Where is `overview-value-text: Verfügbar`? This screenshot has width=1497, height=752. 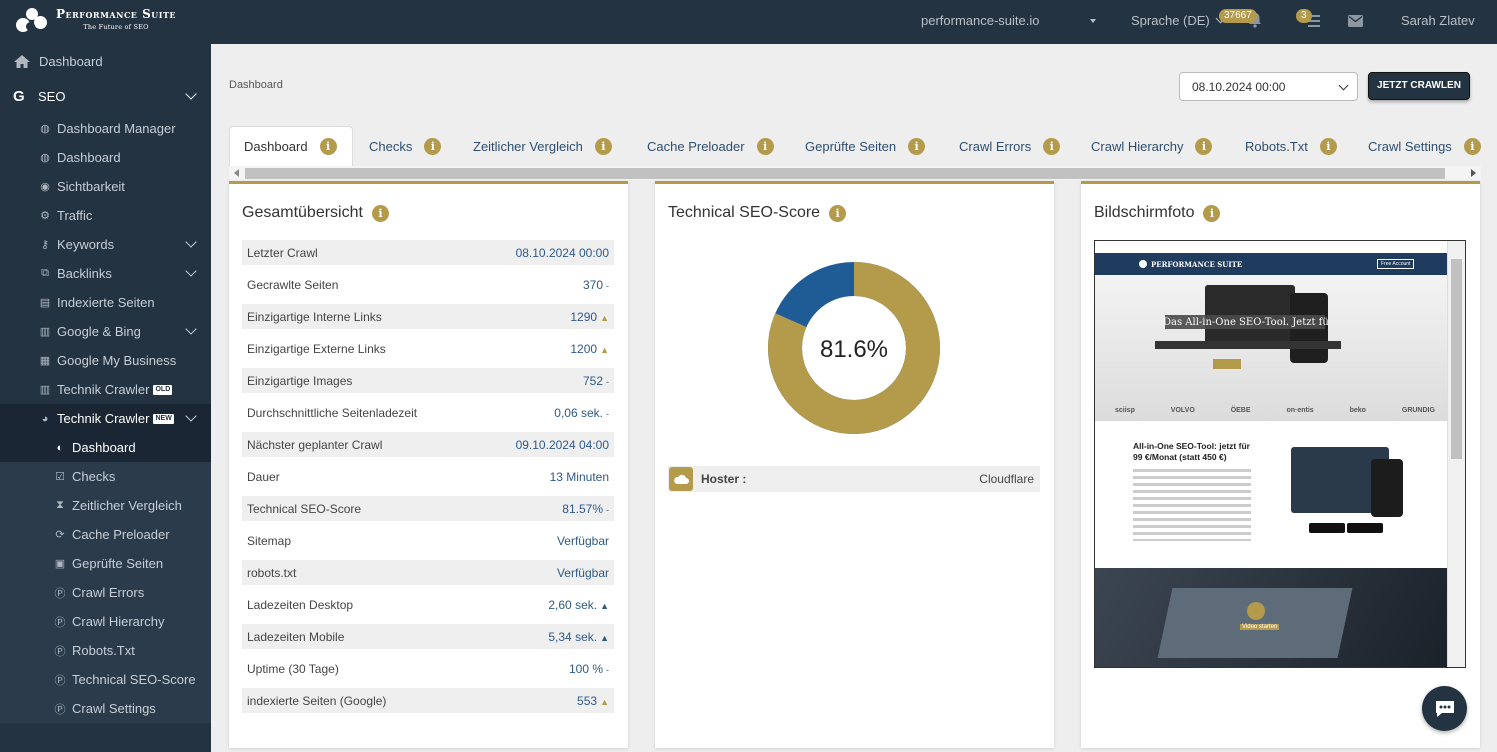
overview-value-text: Verfügbar is located at coordinates (582, 540).